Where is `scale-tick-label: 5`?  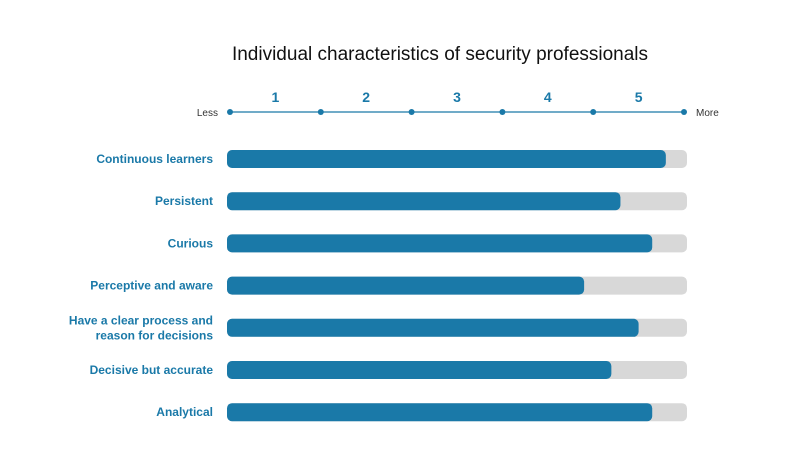 scale-tick-label: 5 is located at coordinates (639, 97).